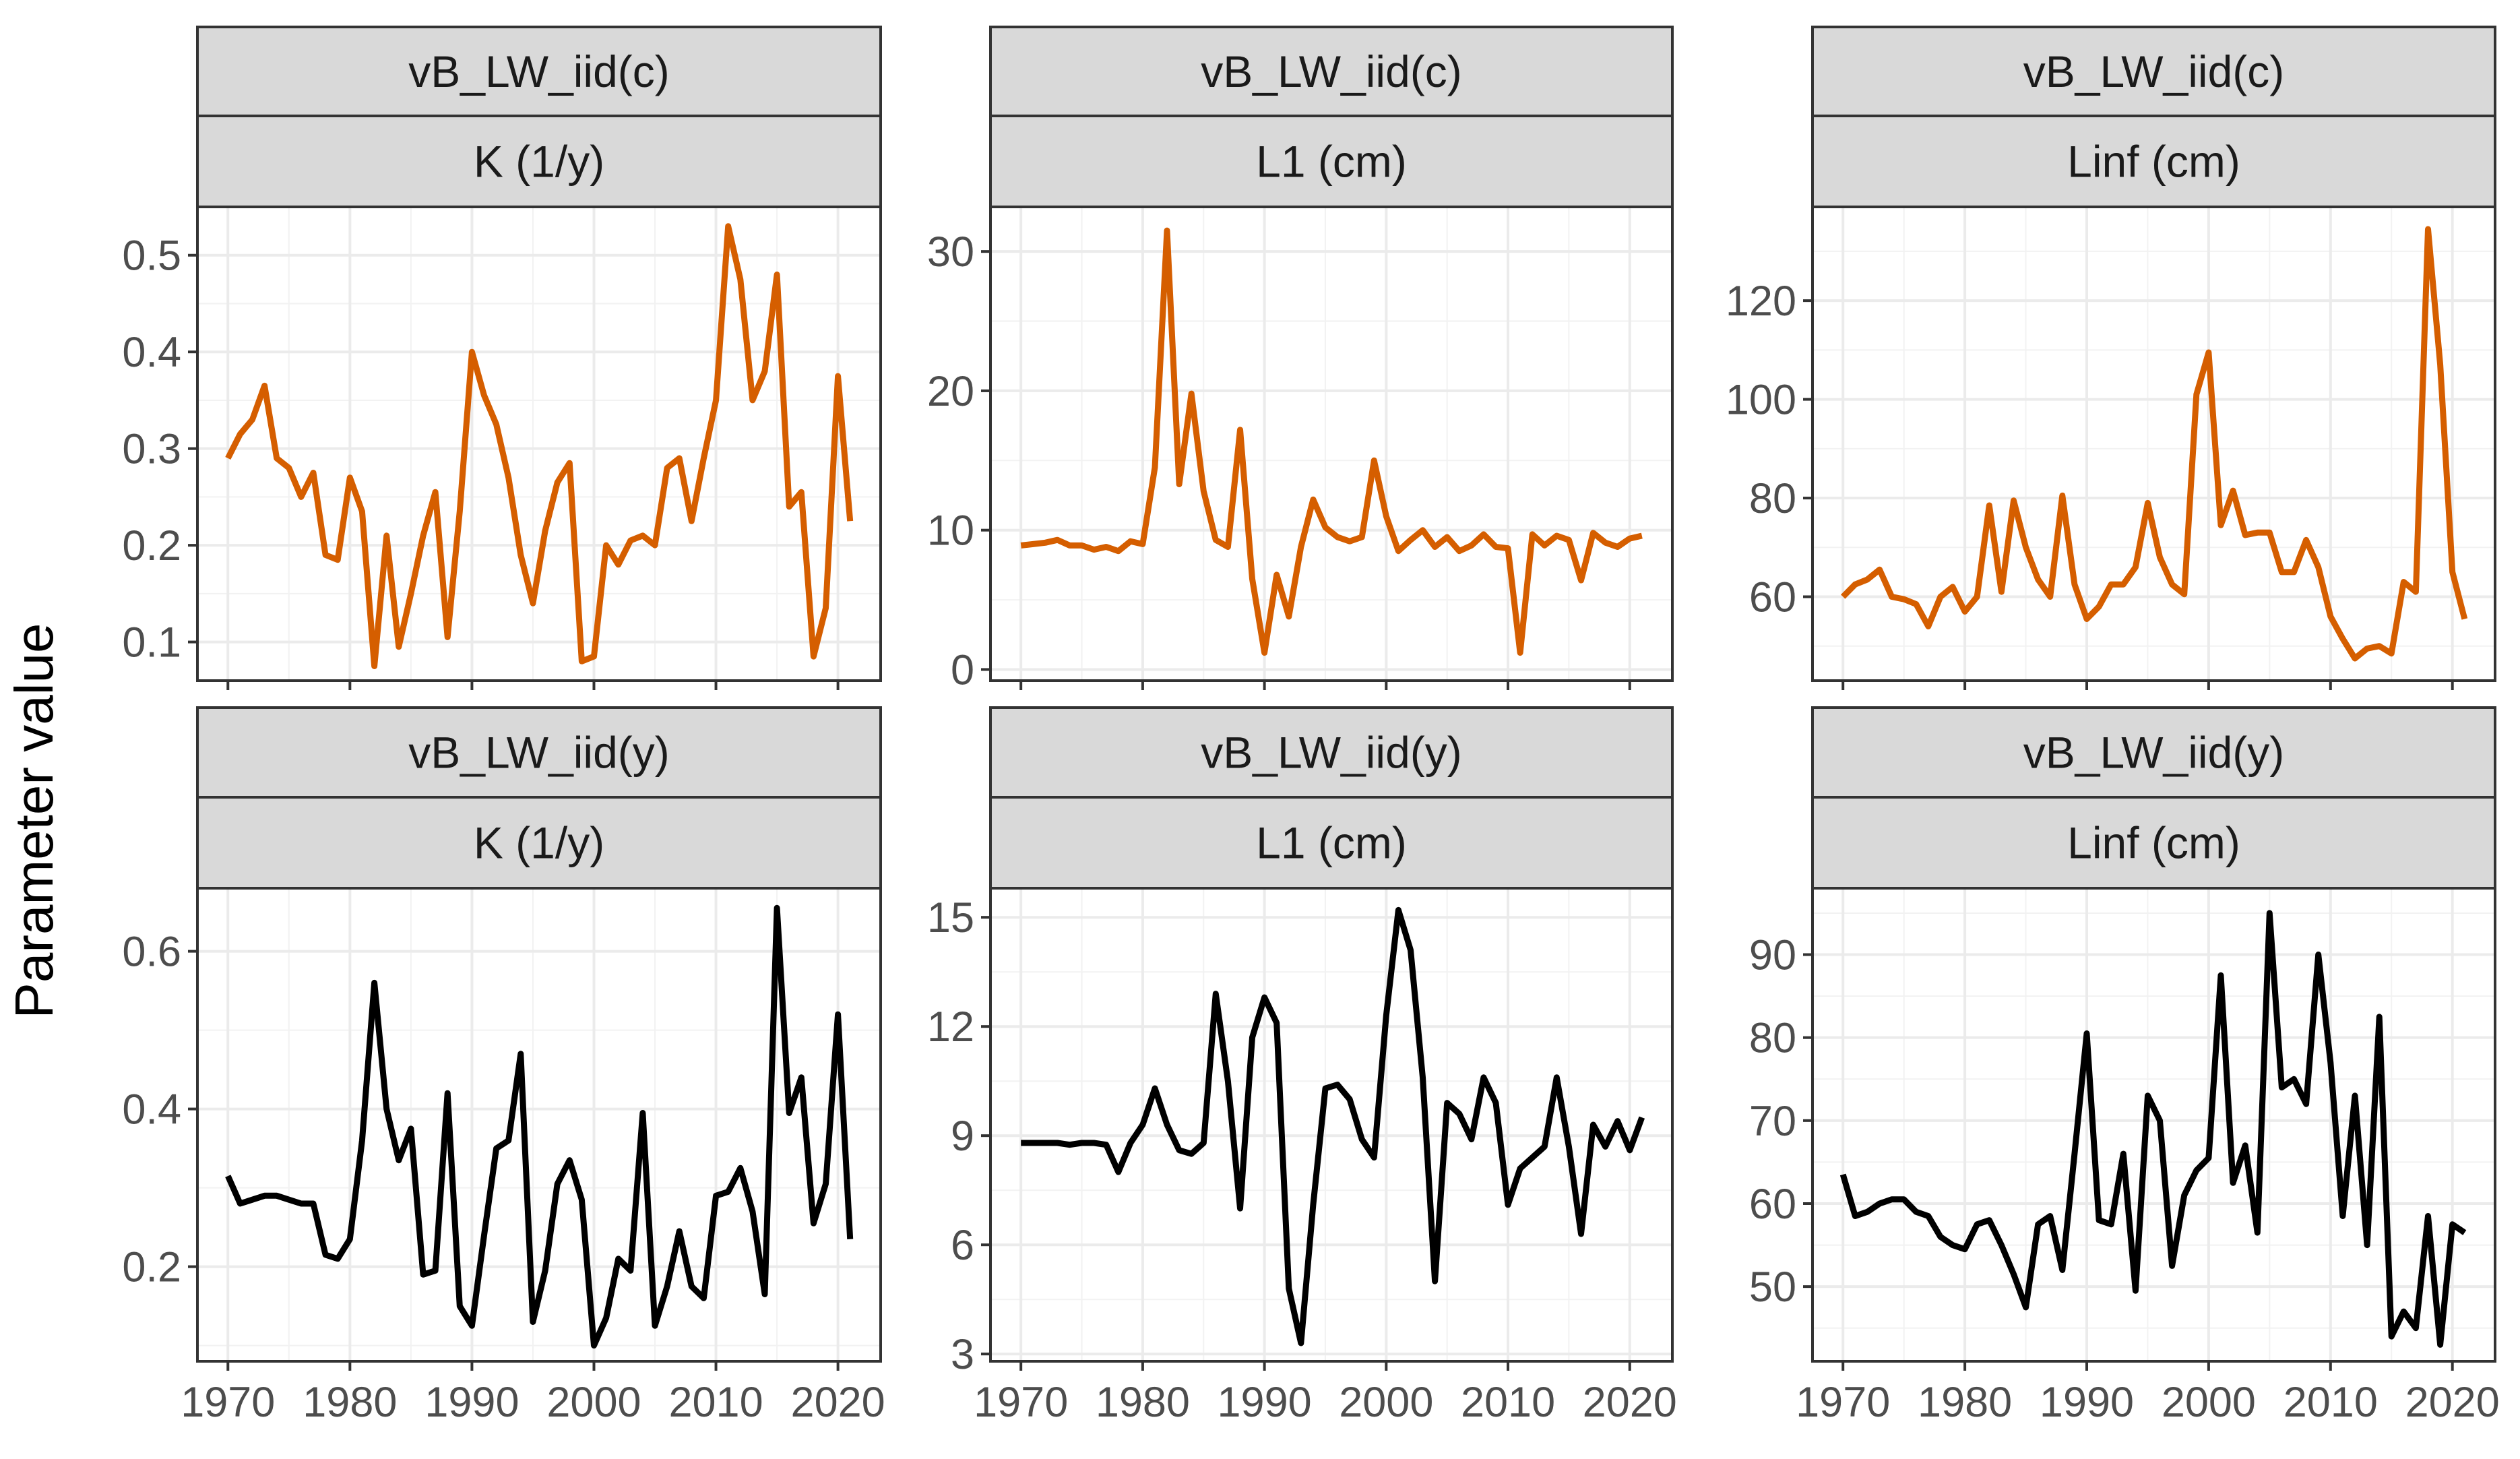 This screenshot has height=1459, width=2520. Describe the element at coordinates (2087, 1403) in the screenshot. I see `panel-6-x-tick-label: 1990` at that location.